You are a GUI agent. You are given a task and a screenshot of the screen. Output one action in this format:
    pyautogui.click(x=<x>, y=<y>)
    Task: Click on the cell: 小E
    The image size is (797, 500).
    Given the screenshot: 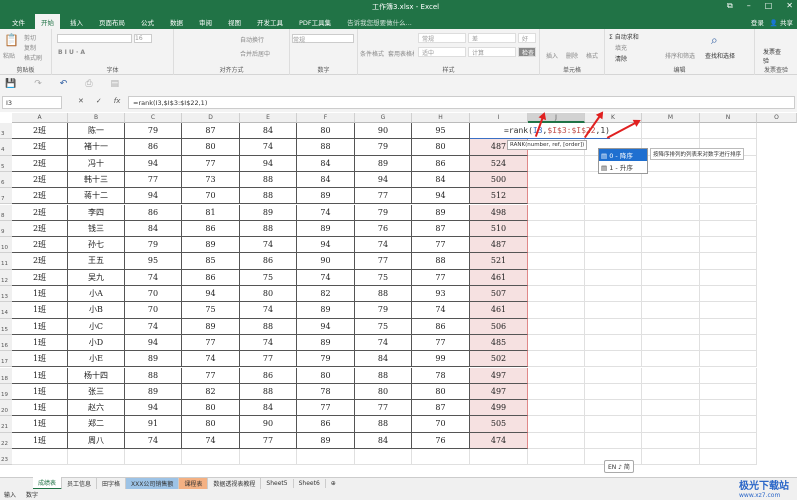 What is the action you would take?
    pyautogui.click(x=96, y=359)
    